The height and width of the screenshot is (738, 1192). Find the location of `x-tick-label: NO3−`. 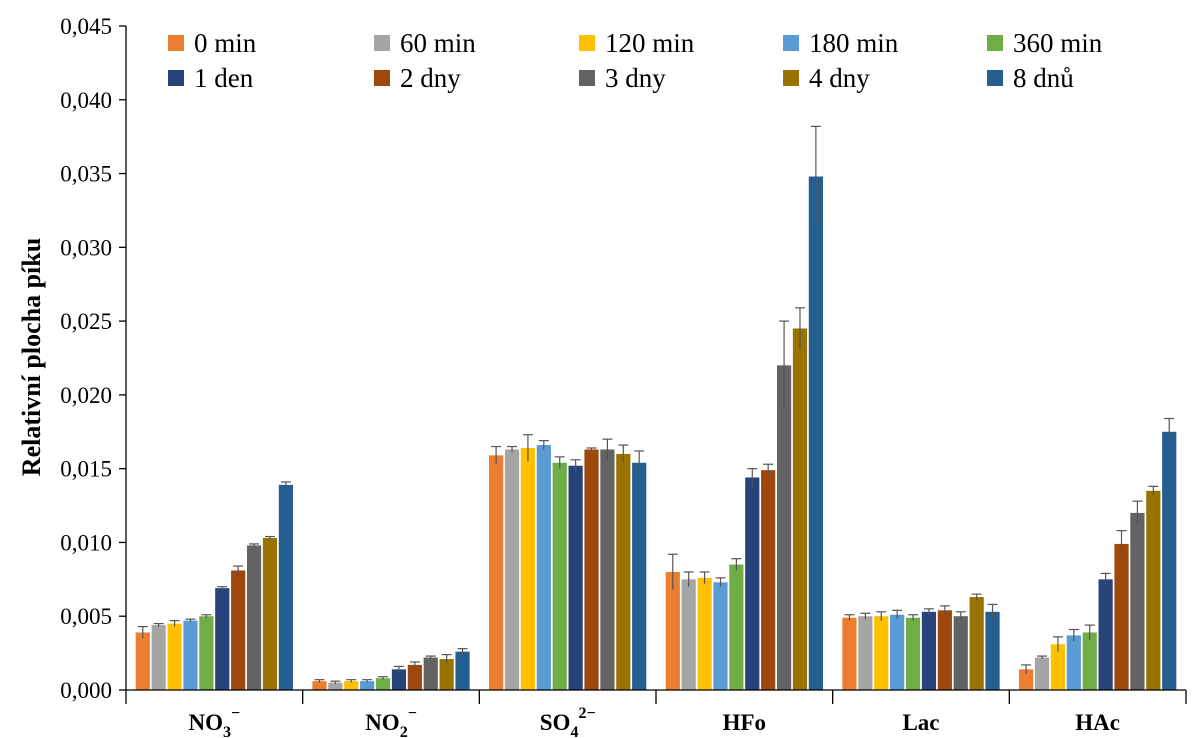

x-tick-label: NO3− is located at coordinates (215, 721).